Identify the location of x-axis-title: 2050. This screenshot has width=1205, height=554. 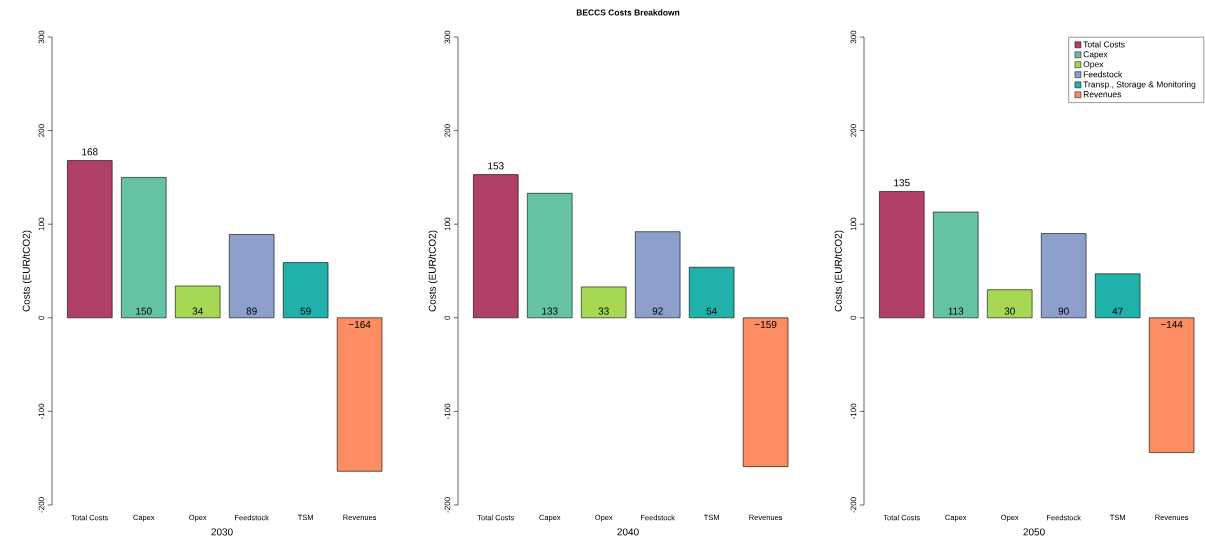
(1034, 532).